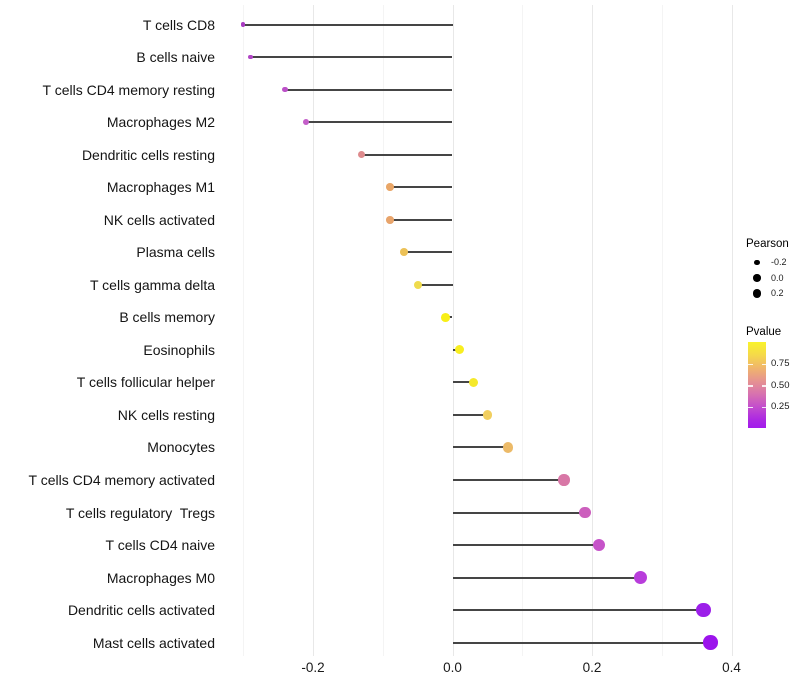 This screenshot has width=800, height=700. Describe the element at coordinates (160, 545) in the screenshot. I see `category-label: T cells CD4 naive` at that location.